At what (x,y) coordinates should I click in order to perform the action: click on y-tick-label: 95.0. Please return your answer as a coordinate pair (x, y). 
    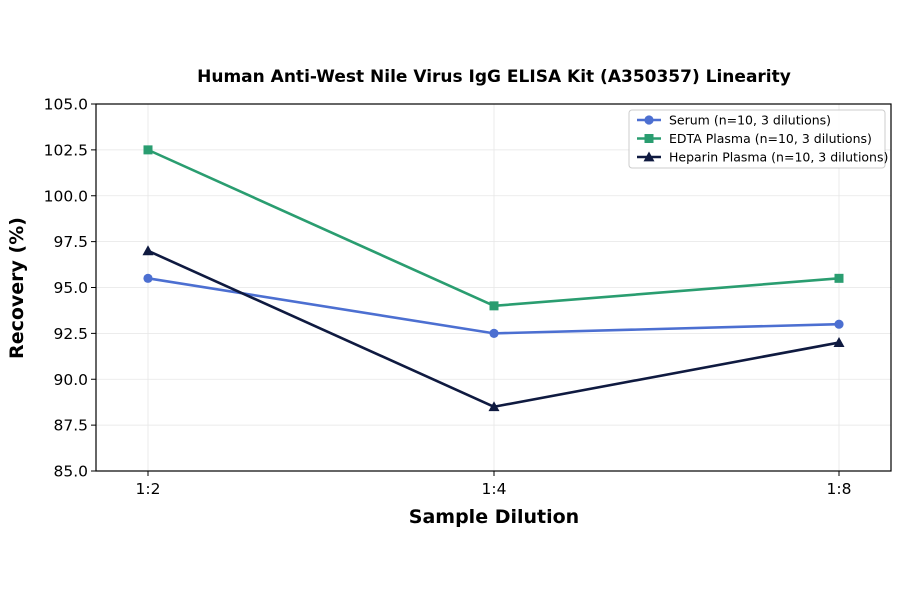
    Looking at the image, I should click on (70, 288).